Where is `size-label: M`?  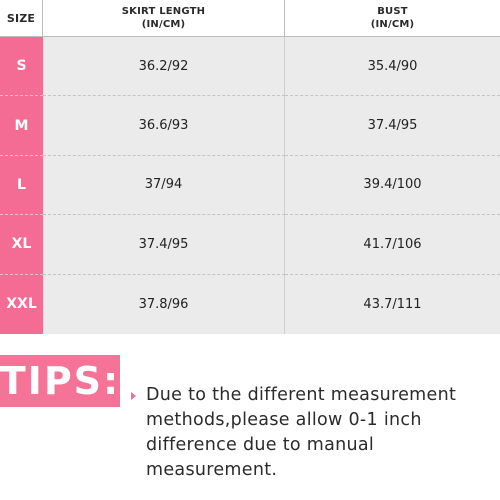
size-label: M is located at coordinates (21, 125).